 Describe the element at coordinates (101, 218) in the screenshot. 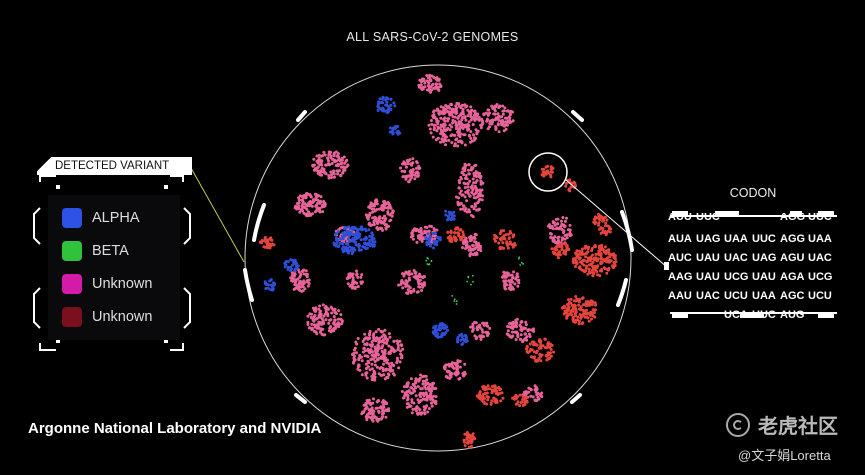

I see `legend-item-alpha: ALPHA` at that location.